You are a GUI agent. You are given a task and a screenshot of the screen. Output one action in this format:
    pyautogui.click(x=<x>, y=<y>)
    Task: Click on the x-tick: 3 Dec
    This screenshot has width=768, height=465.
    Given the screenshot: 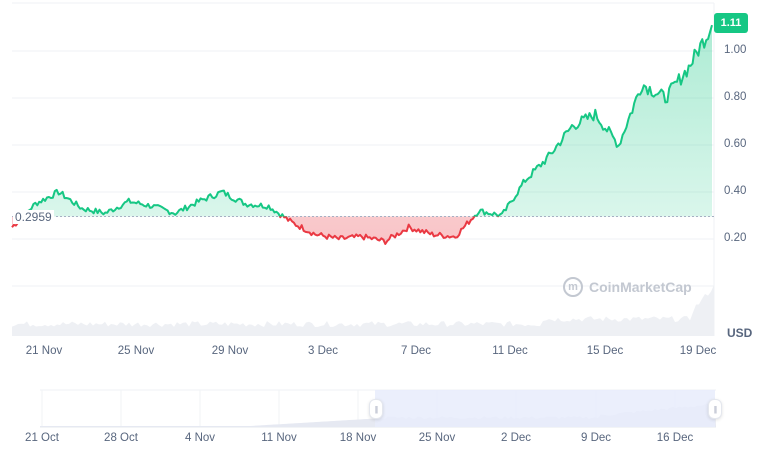 What is the action you would take?
    pyautogui.click(x=323, y=351)
    